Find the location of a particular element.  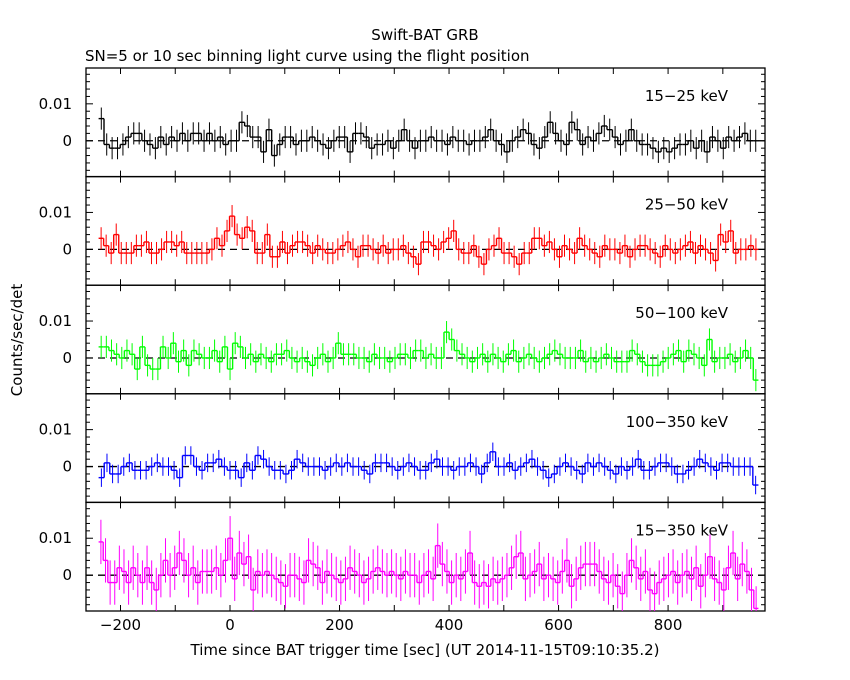

panel-4: 0 0.01 15−350 keV is located at coordinates (402, 556).